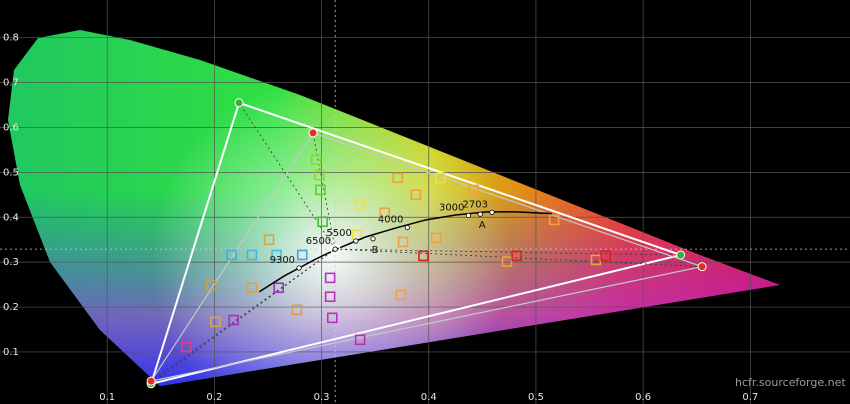 Image resolution: width=850 pixels, height=404 pixels. What do you see at coordinates (536, 397) in the screenshot?
I see `x-tick-label: 0.5` at bounding box center [536, 397].